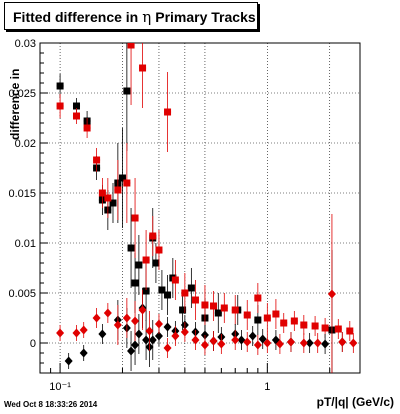 This screenshot has height=414, width=400. What do you see at coordinates (147, 17) in the screenshot?
I see `title-symbol: η` at bounding box center [147, 17].